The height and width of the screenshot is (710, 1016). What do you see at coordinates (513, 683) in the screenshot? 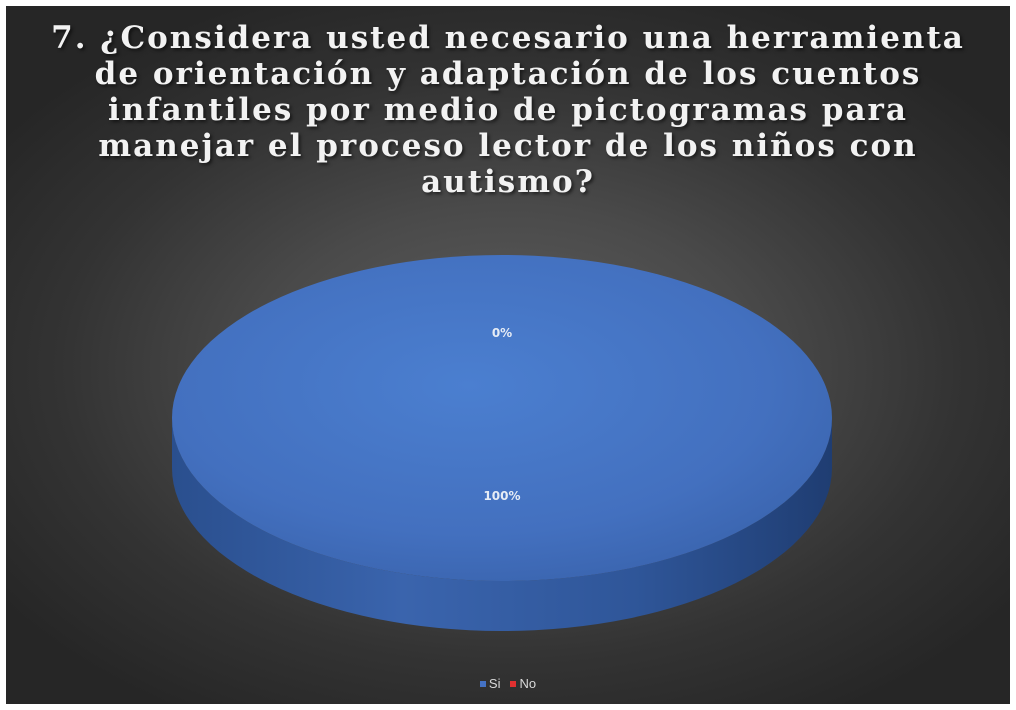
I see `legend-swatch-no` at bounding box center [513, 683].